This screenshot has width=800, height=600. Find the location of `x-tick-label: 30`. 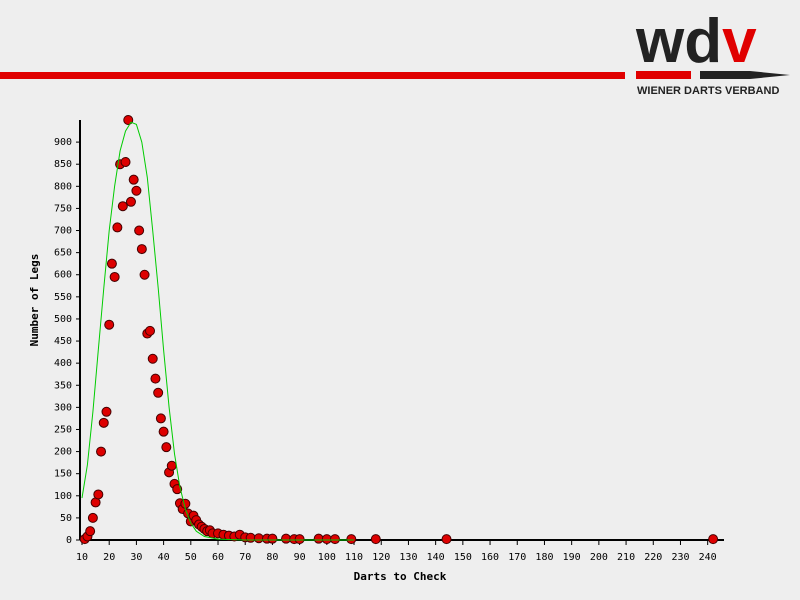

x-tick-label: 30 is located at coordinates (136, 557).